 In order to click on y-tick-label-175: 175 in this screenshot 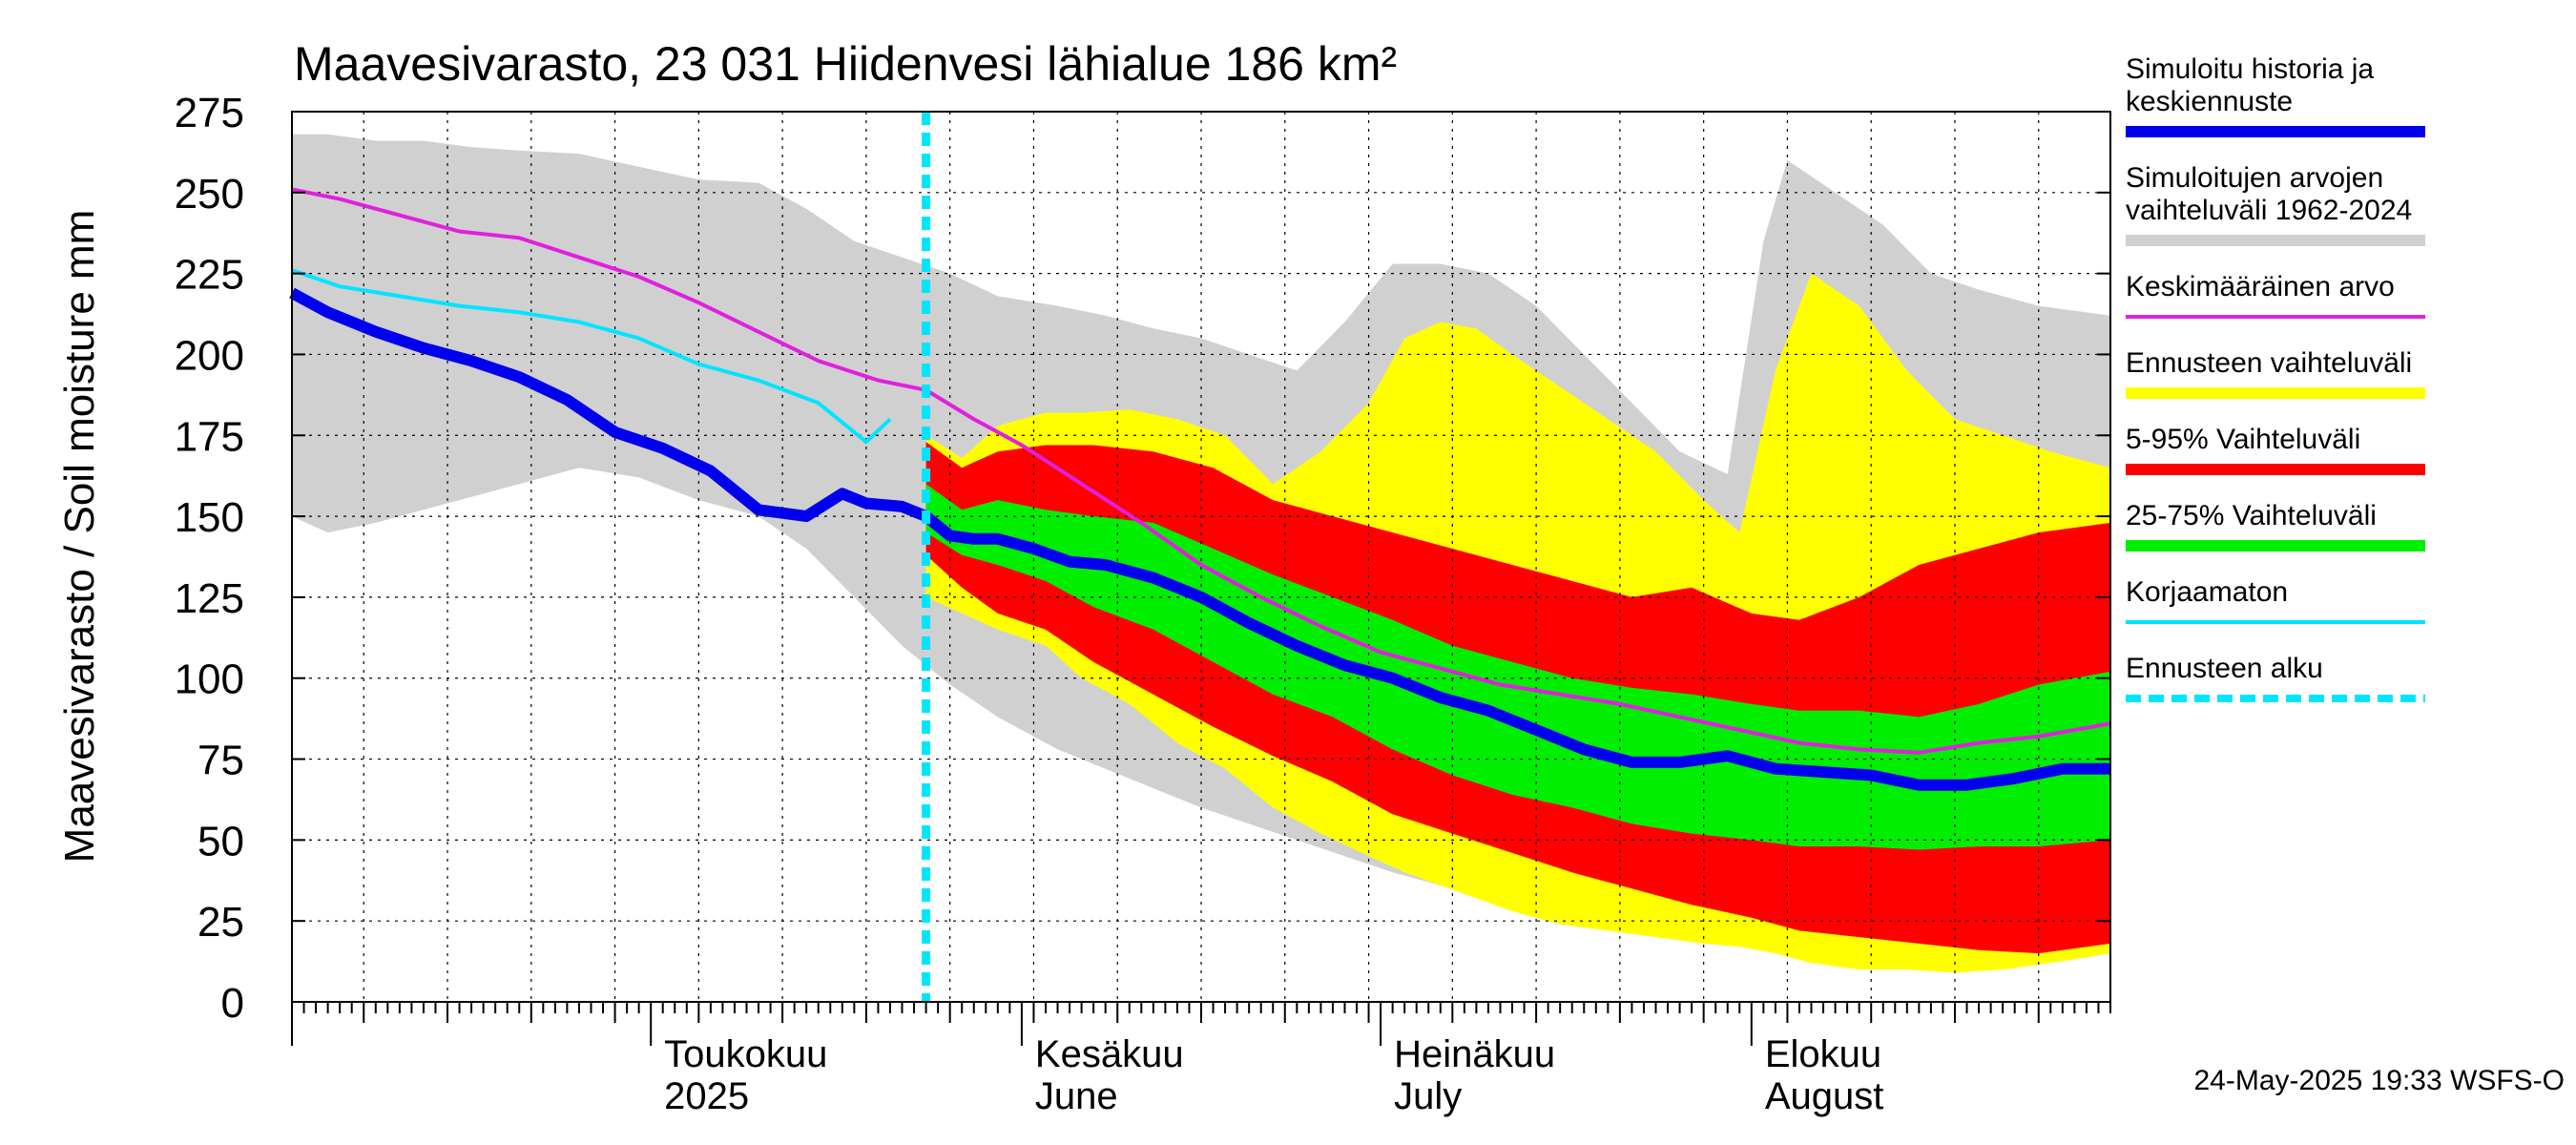, I will do `click(209, 436)`.